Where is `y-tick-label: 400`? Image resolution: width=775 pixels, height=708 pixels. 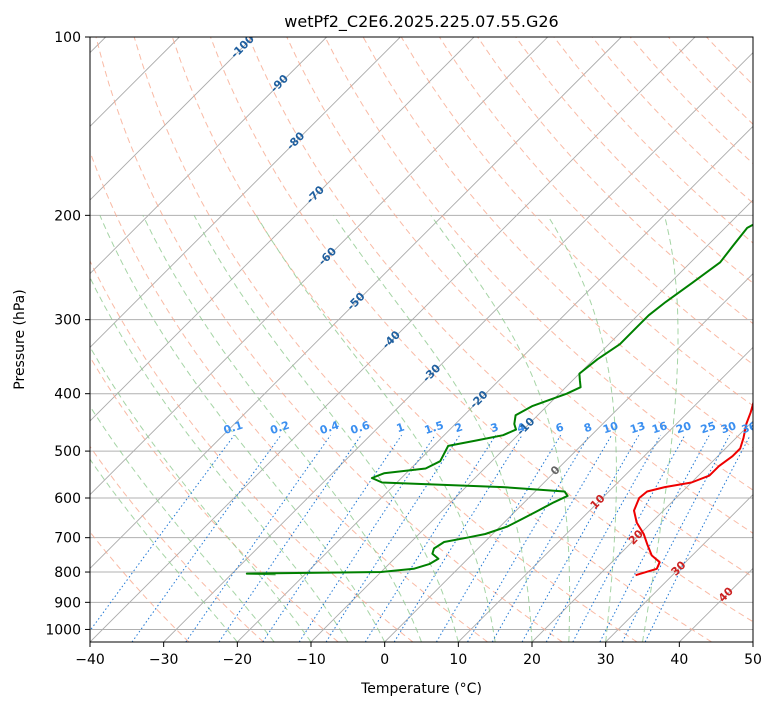 y-tick-label: 400 is located at coordinates (67, 395).